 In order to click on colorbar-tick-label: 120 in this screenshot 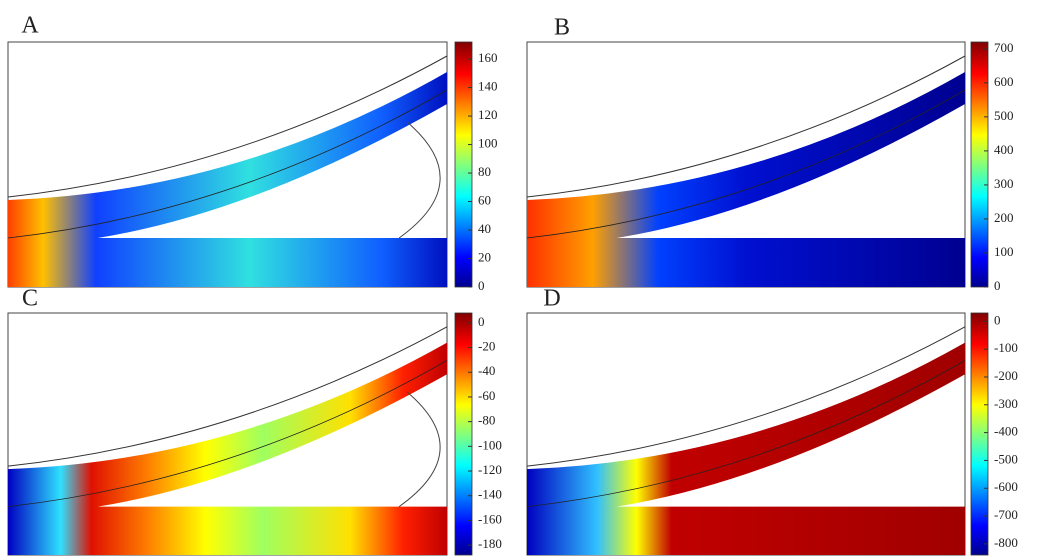, I will do `click(488, 114)`.